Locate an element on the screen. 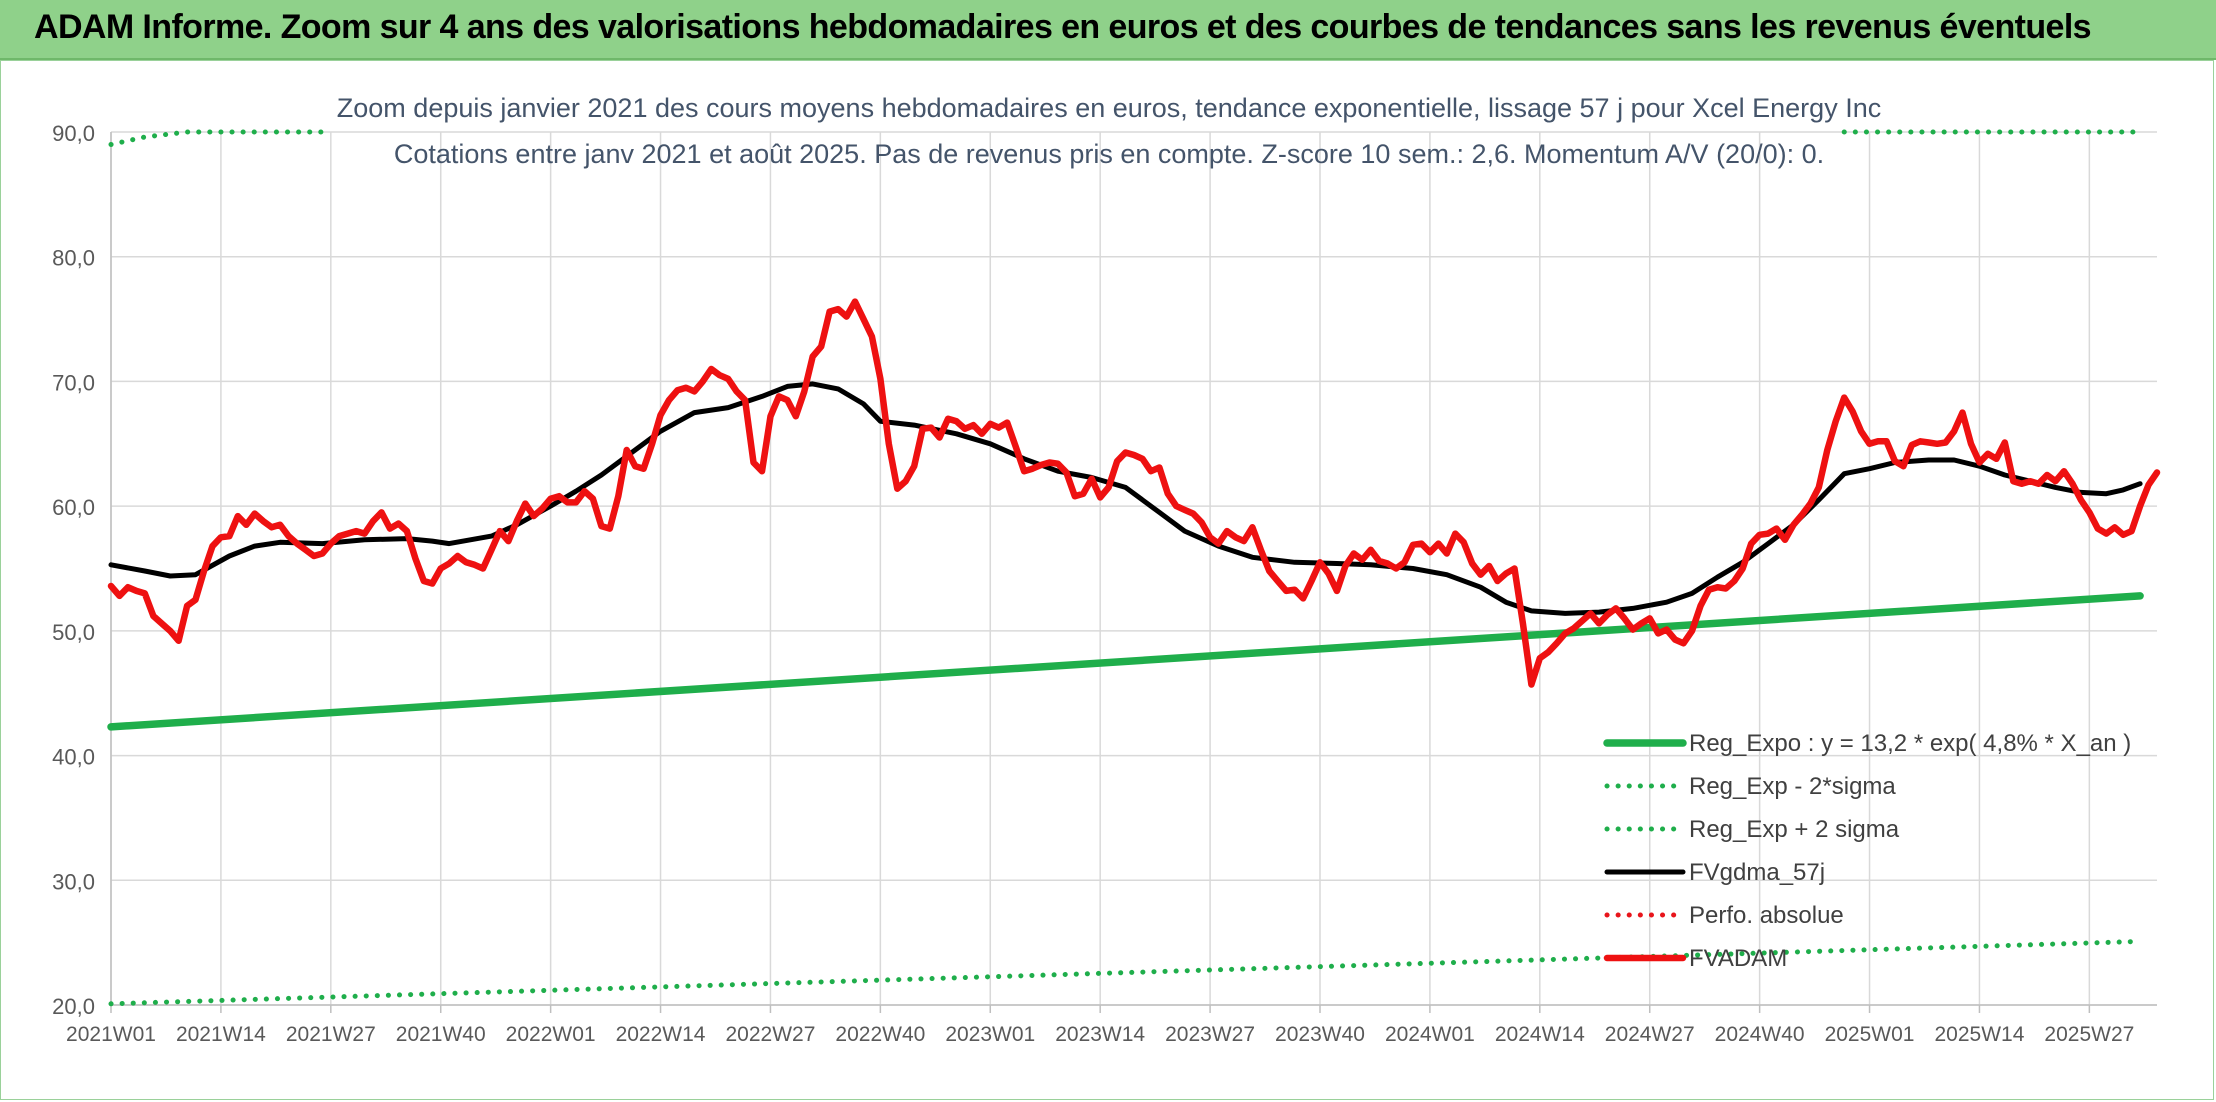 This screenshot has width=2216, height=1102. x-tick-label: 2023W40 is located at coordinates (1320, 1034).